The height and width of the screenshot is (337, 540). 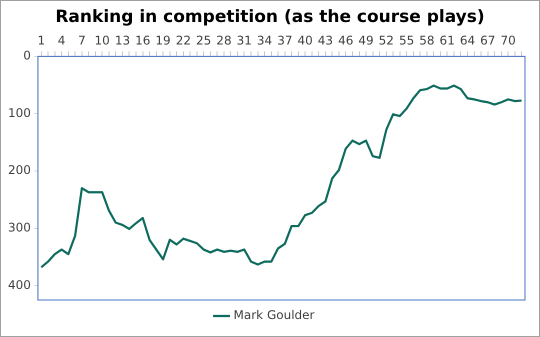 I want to click on x-tick-label: 7, so click(x=82, y=40).